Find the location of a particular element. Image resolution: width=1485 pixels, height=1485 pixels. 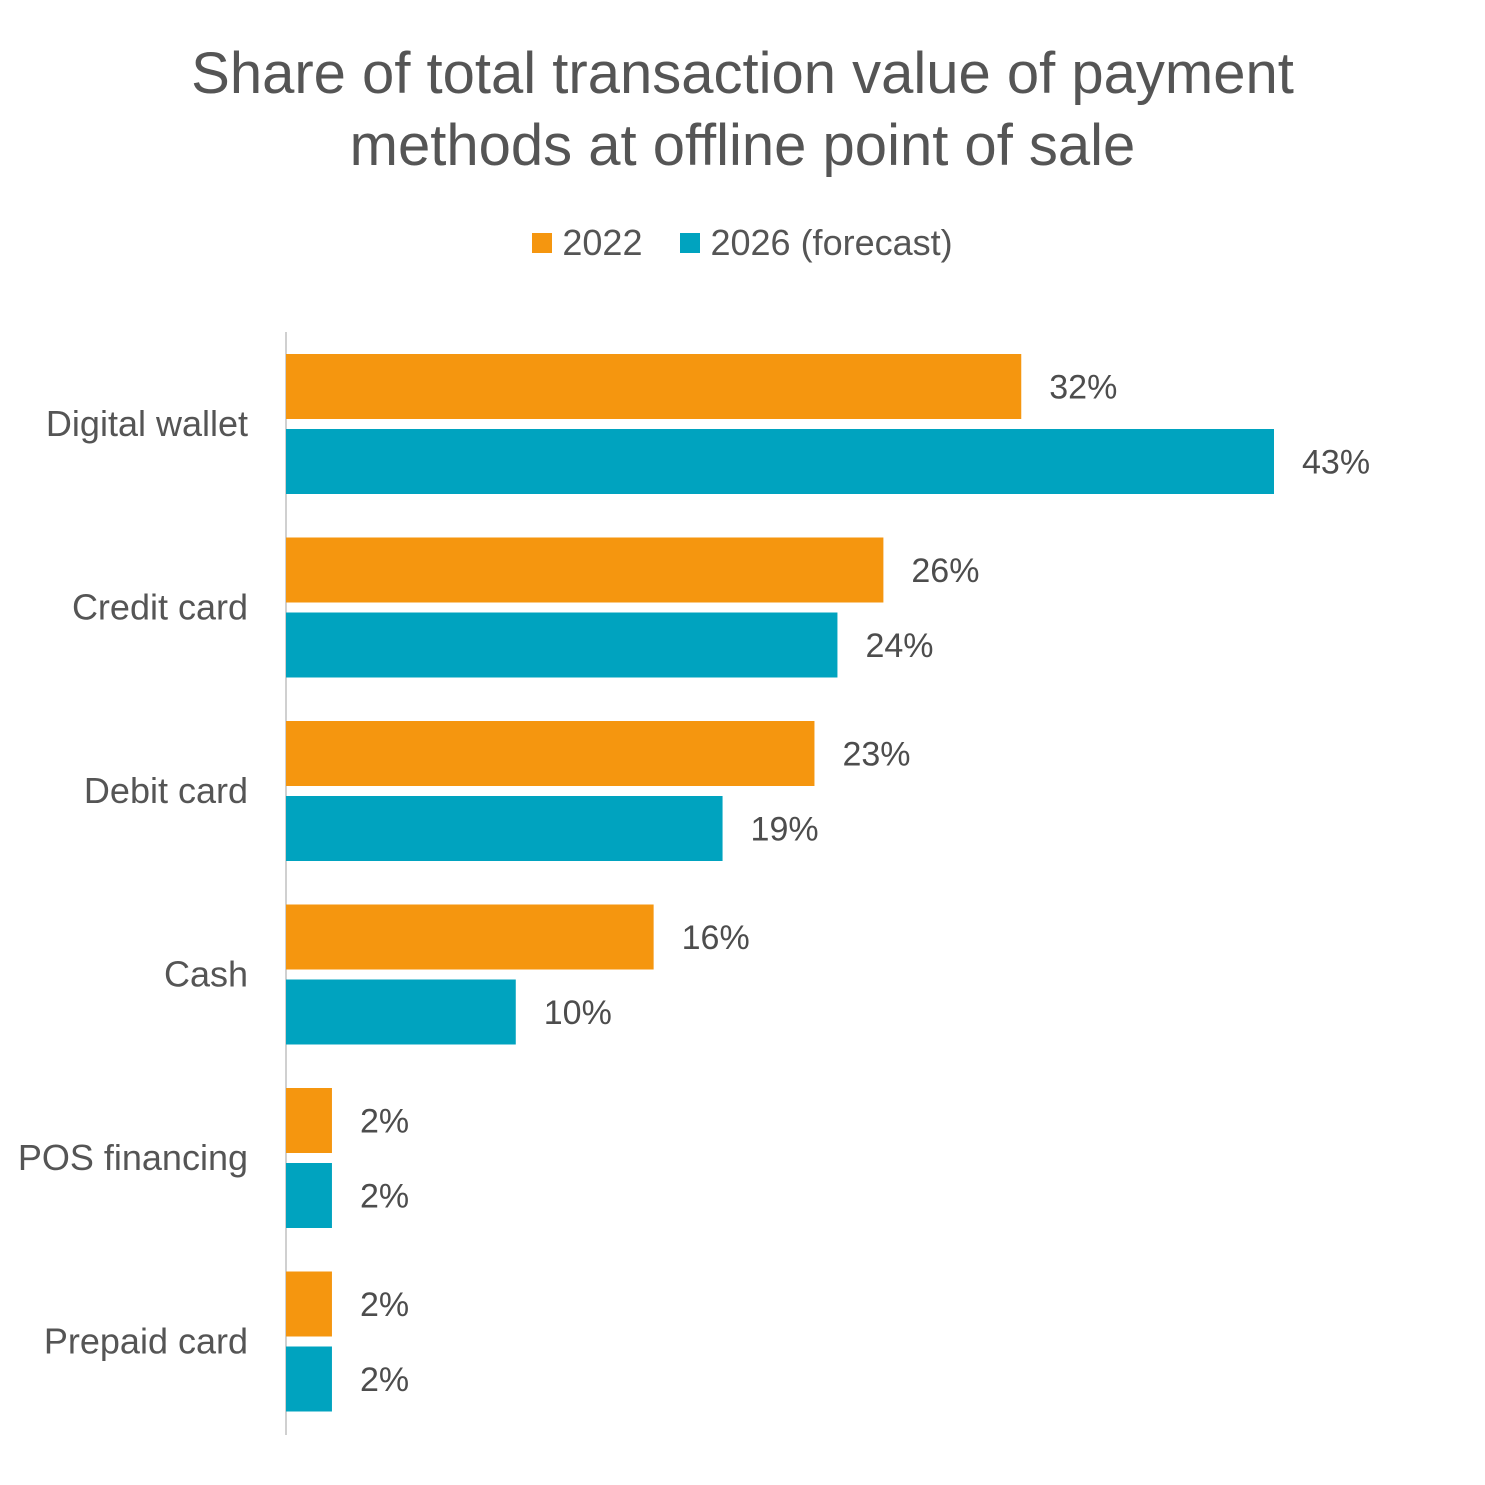

data-label-cash-2026-forecast: 10% is located at coordinates (578, 1013).